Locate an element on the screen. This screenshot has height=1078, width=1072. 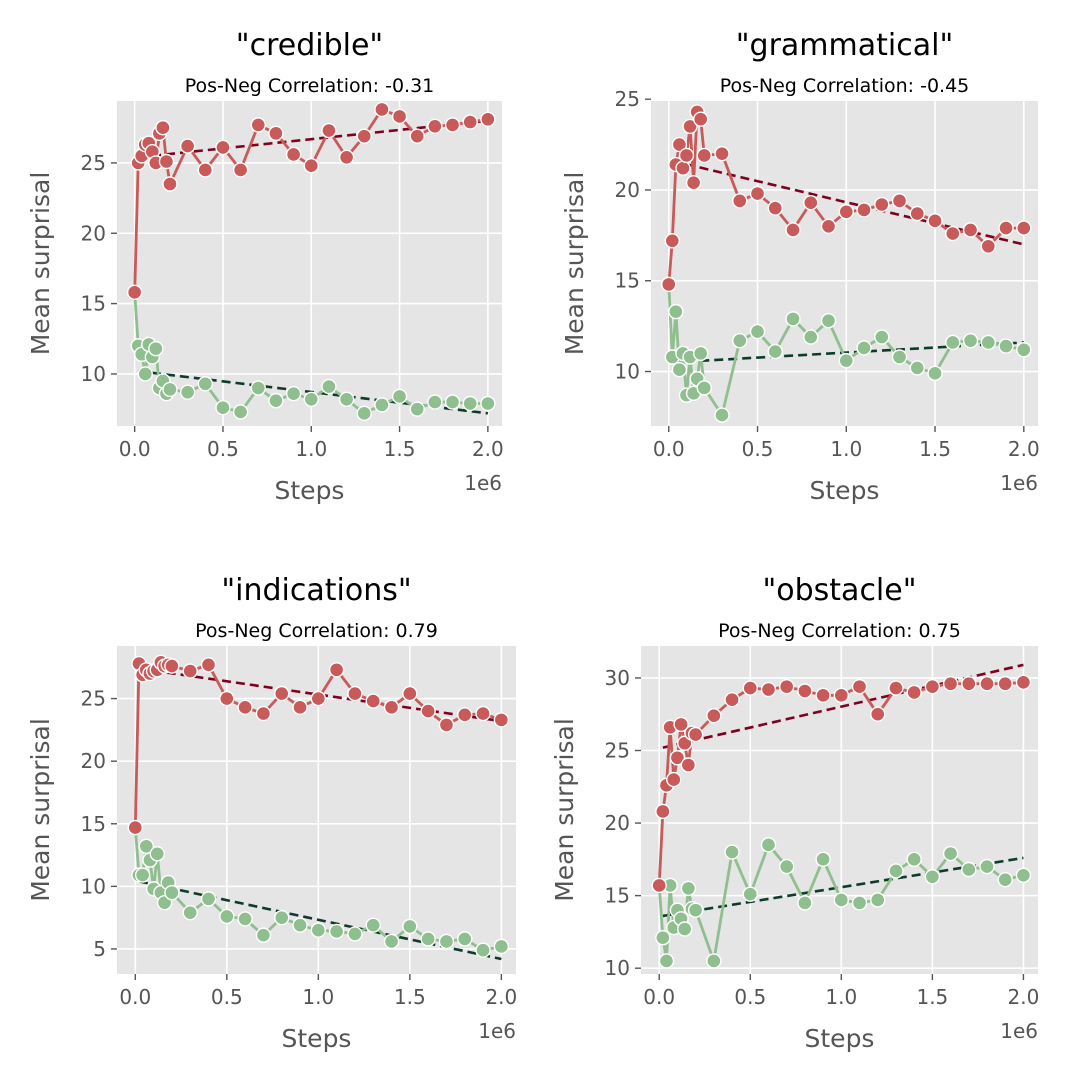
x-tick-label: 0.0 is located at coordinates (135, 997).